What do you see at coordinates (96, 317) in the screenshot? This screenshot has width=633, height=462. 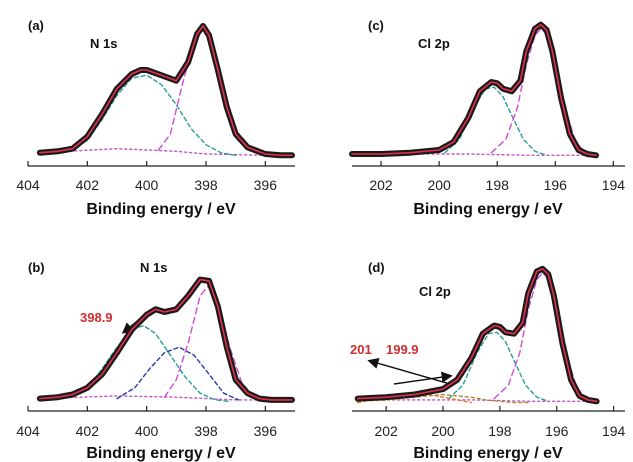 I see `annotation-398-9: 398.9` at bounding box center [96, 317].